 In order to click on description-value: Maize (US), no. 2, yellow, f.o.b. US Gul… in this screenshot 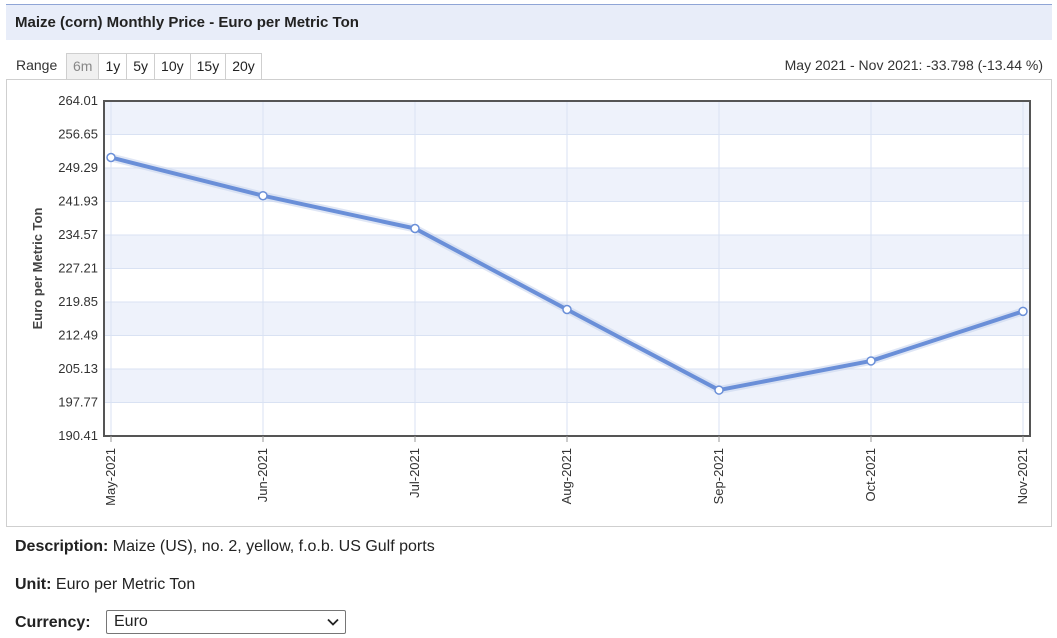, I will do `click(273, 546)`.